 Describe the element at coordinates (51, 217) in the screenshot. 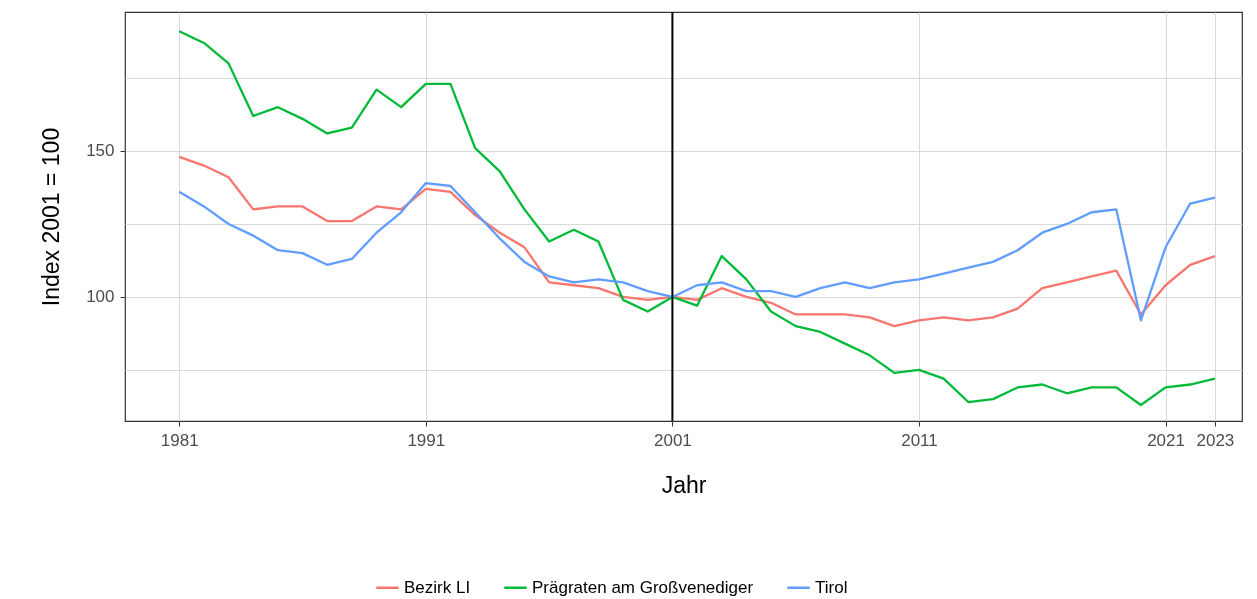

I see `y-axis-title: Index 2001 = 100` at that location.